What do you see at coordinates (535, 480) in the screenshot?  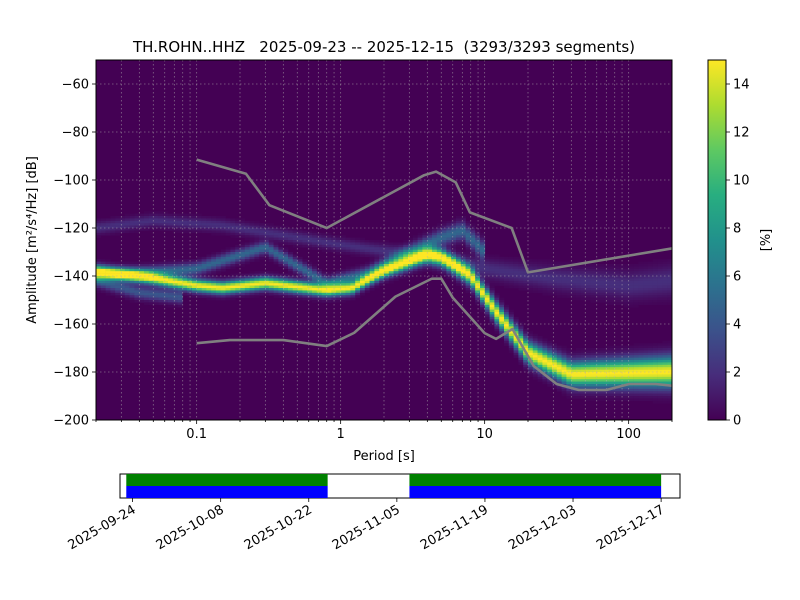 I see `timeline-segment-top` at bounding box center [535, 480].